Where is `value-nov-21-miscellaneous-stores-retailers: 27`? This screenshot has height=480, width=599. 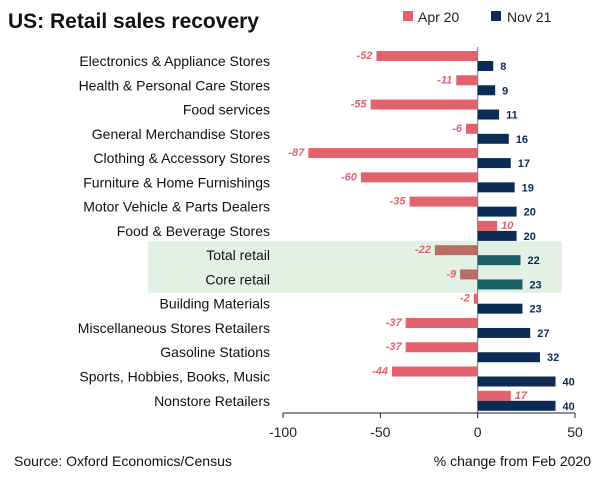
value-nov-21-miscellaneous-stores-retailers: 27 is located at coordinates (543, 334).